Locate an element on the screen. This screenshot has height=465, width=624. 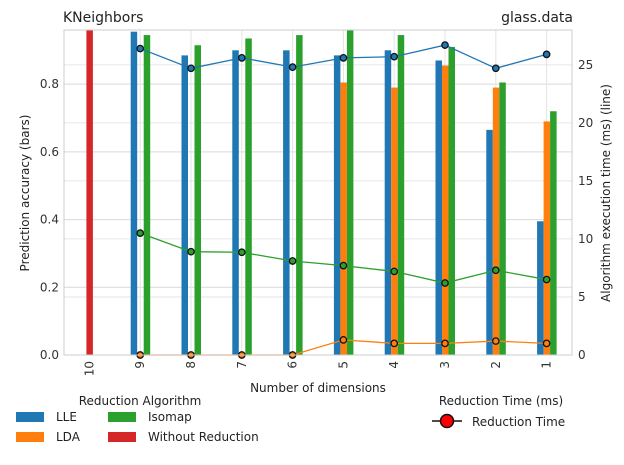
legend-swatch-without-reduction is located at coordinates (122, 437).